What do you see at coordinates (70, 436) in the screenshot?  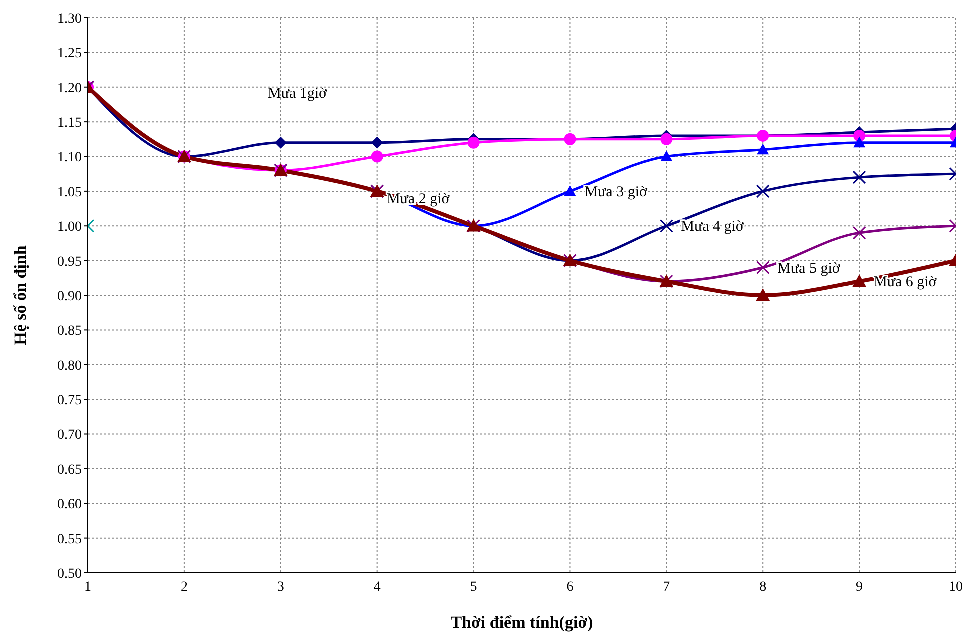 I see `y-tick-label: 0.70` at bounding box center [70, 436].